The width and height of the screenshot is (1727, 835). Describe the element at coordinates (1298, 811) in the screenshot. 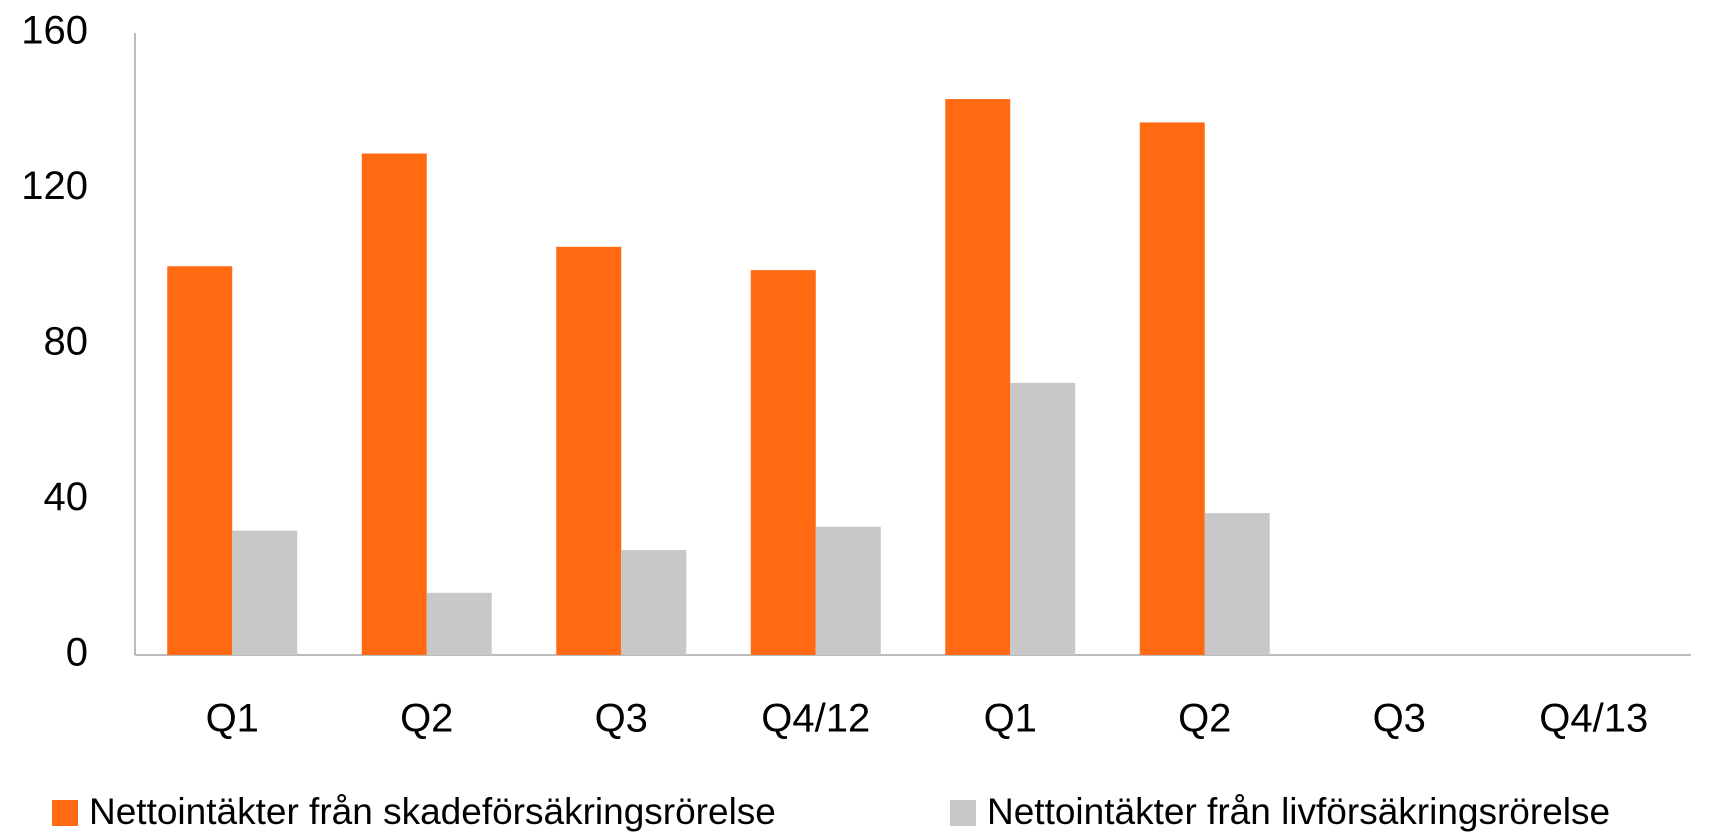

I see `legend-label: Nettointäkter från livförsäkringsrörelse` at that location.